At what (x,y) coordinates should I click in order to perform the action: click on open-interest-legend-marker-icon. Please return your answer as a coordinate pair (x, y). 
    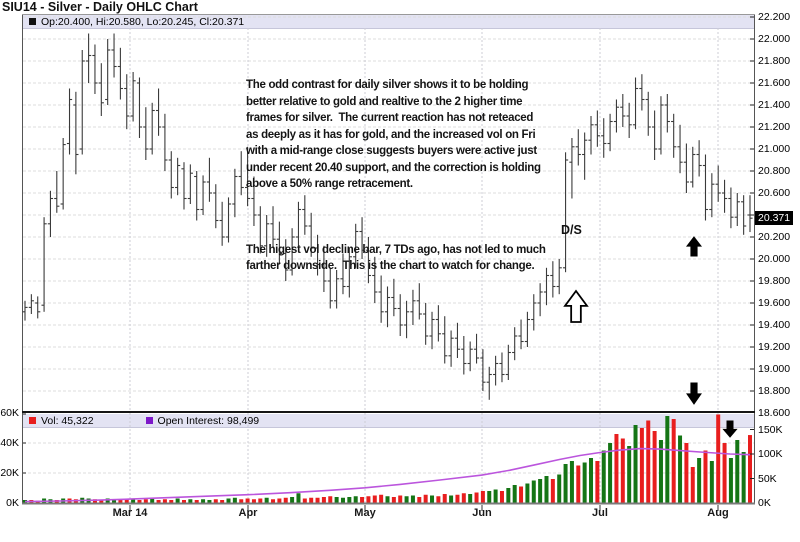
    Looking at the image, I should click on (149, 420).